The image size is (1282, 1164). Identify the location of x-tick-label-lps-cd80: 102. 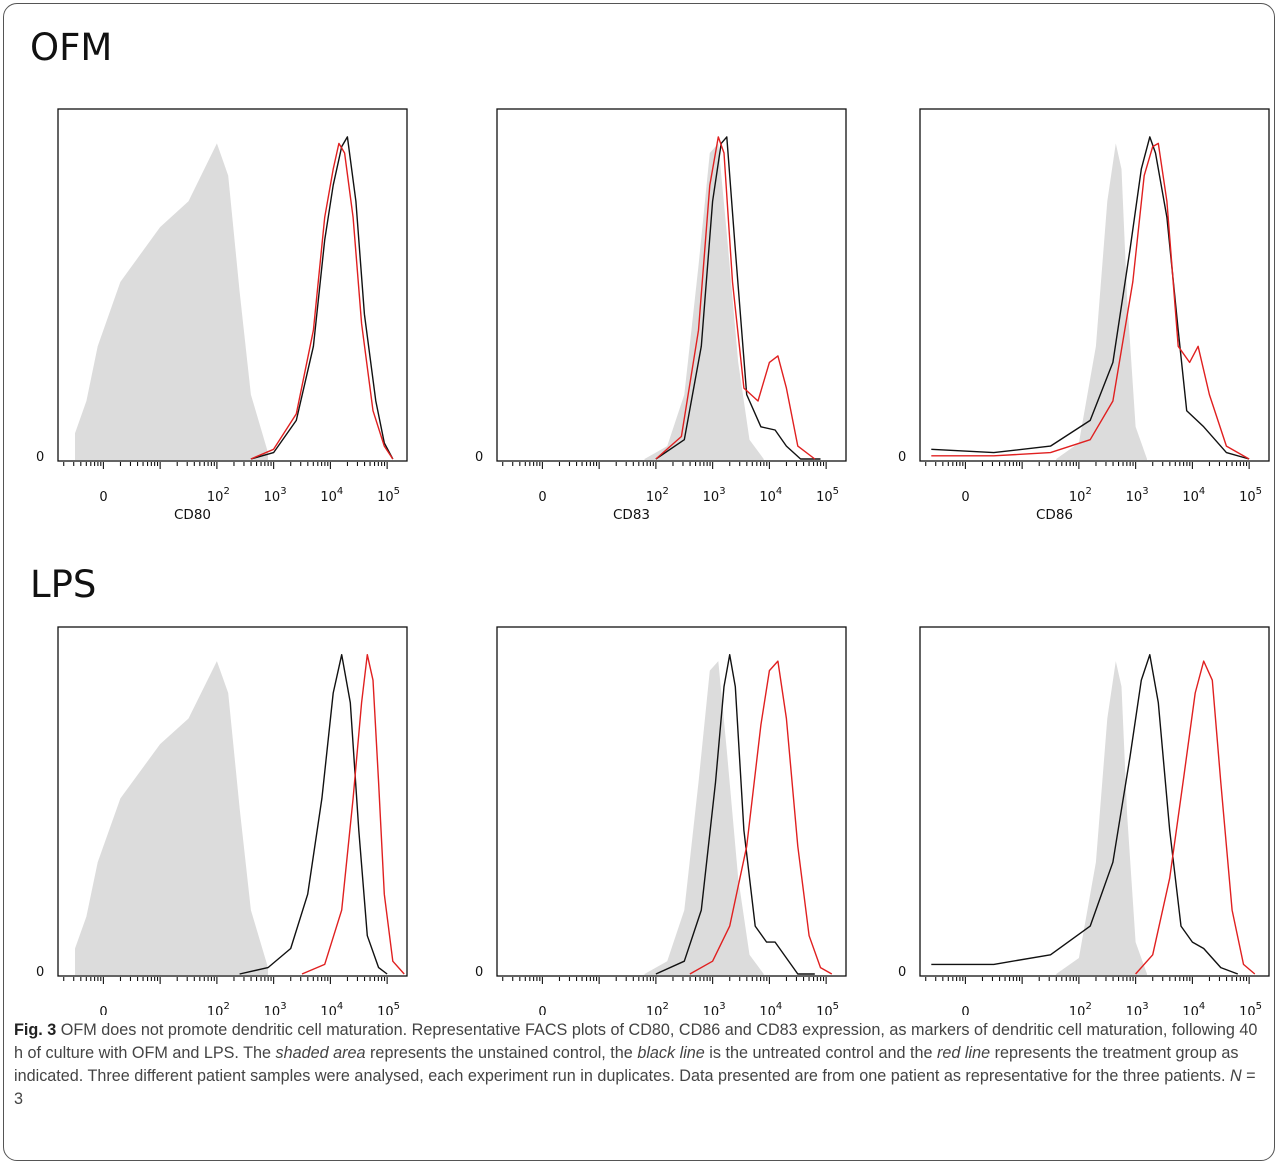
(218, 1008).